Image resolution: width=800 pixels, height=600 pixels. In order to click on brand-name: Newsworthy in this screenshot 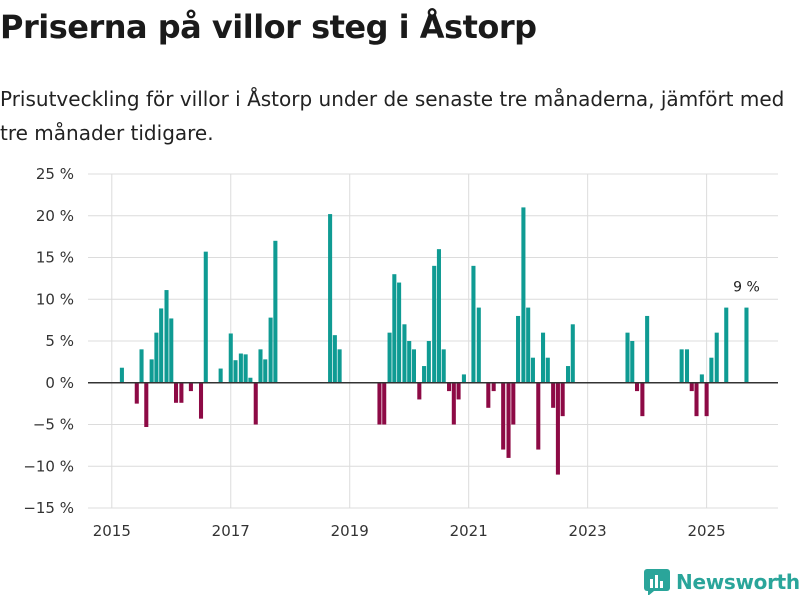, I will do `click(738, 582)`.